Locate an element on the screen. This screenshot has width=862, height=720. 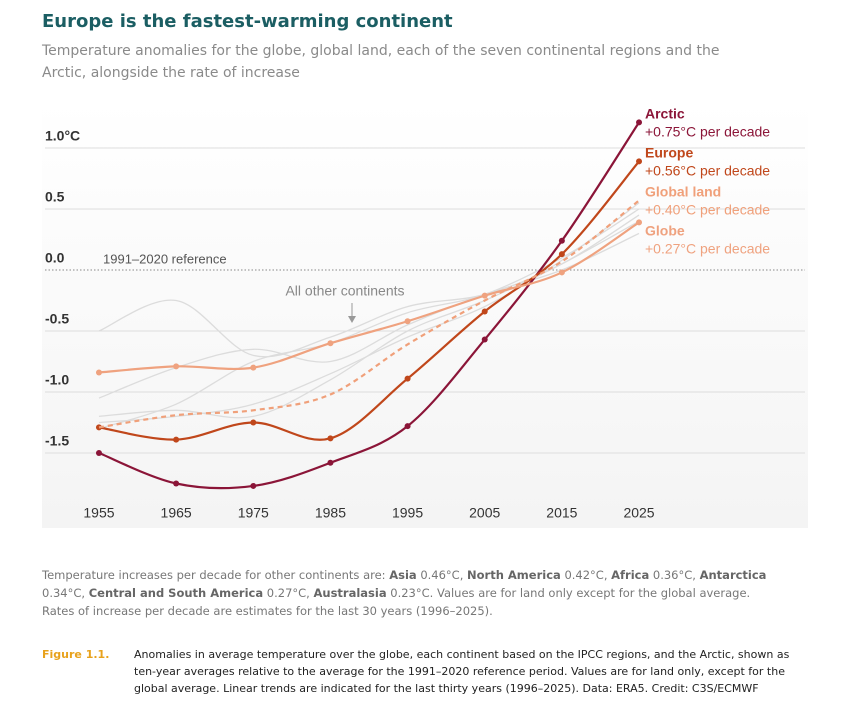
caption-label: Figure 1.1. is located at coordinates (76, 654).